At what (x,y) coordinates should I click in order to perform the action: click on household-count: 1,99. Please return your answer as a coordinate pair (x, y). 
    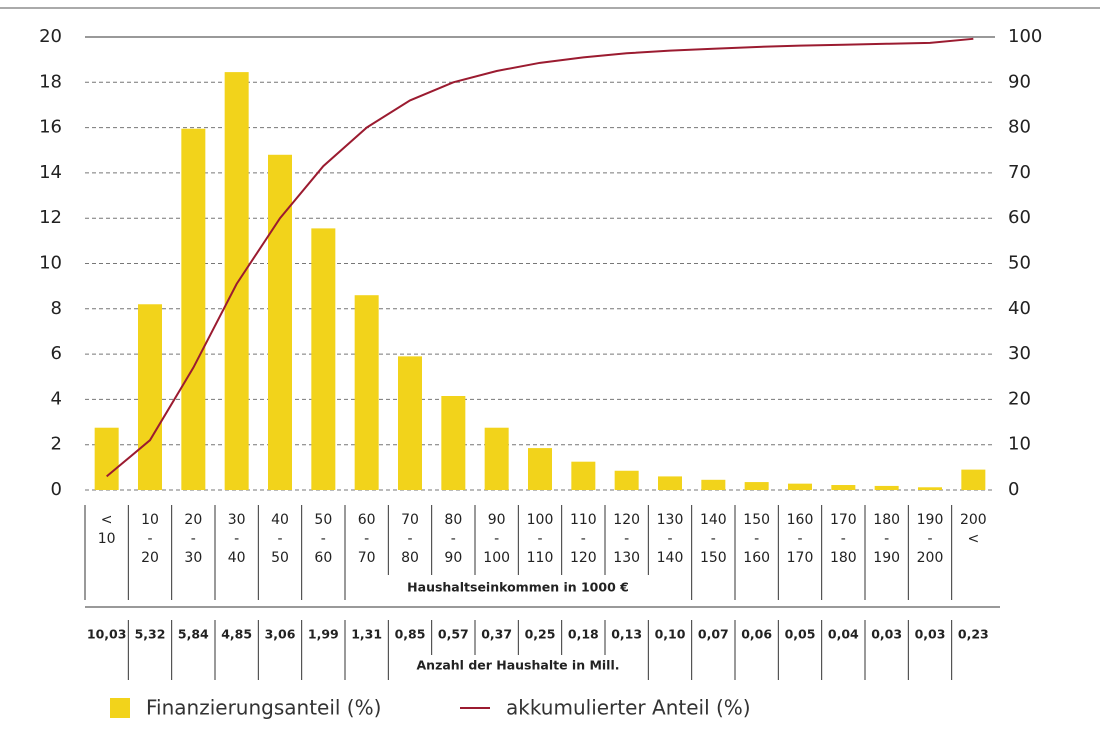
    Looking at the image, I should click on (323, 634).